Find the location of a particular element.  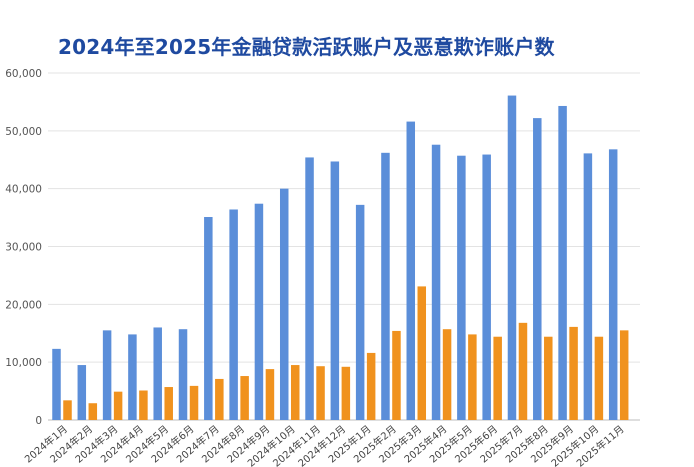

y-tick-label: 10,000 is located at coordinates (23, 363).